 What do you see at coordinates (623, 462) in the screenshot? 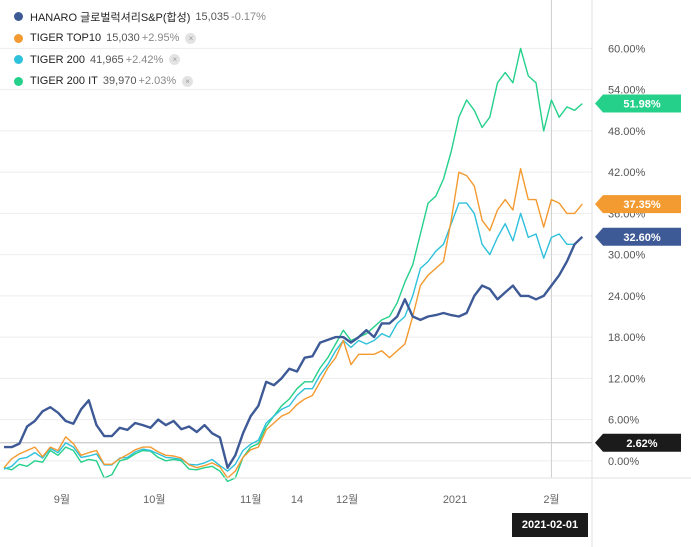
I see `y-tick-label: 0.00%` at bounding box center [623, 462].